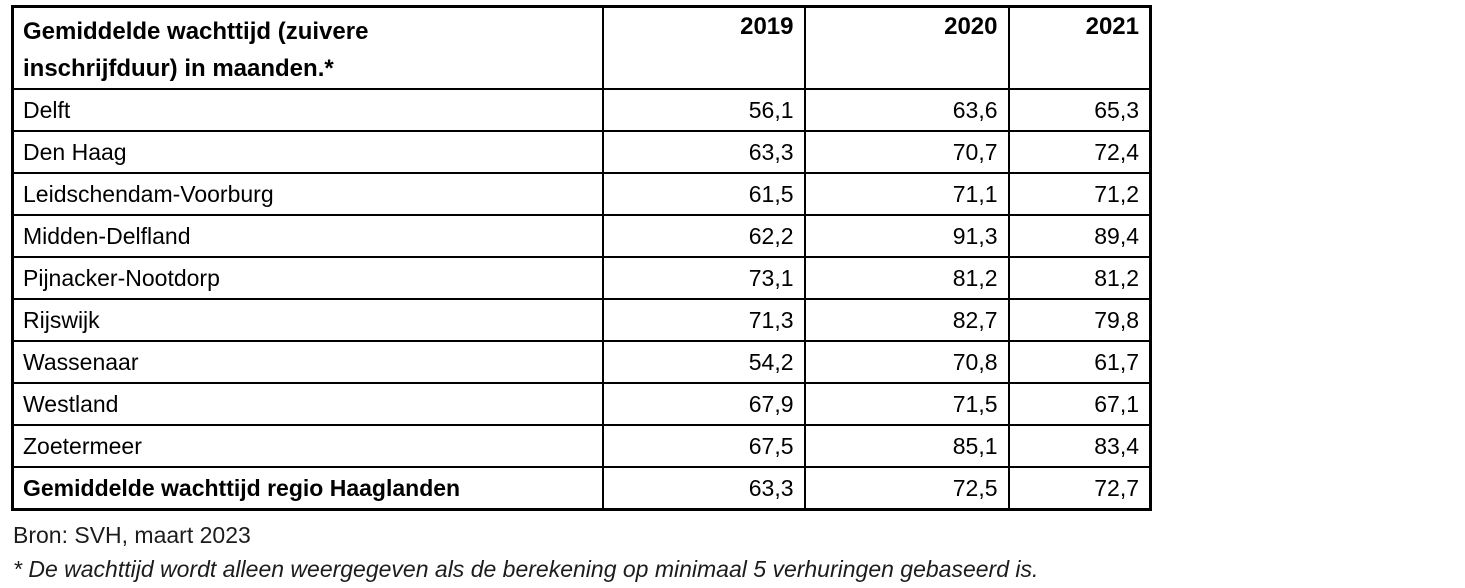 This screenshot has height=588, width=1465. What do you see at coordinates (307, 446) in the screenshot?
I see `municipality-name: Zoetermeer` at bounding box center [307, 446].